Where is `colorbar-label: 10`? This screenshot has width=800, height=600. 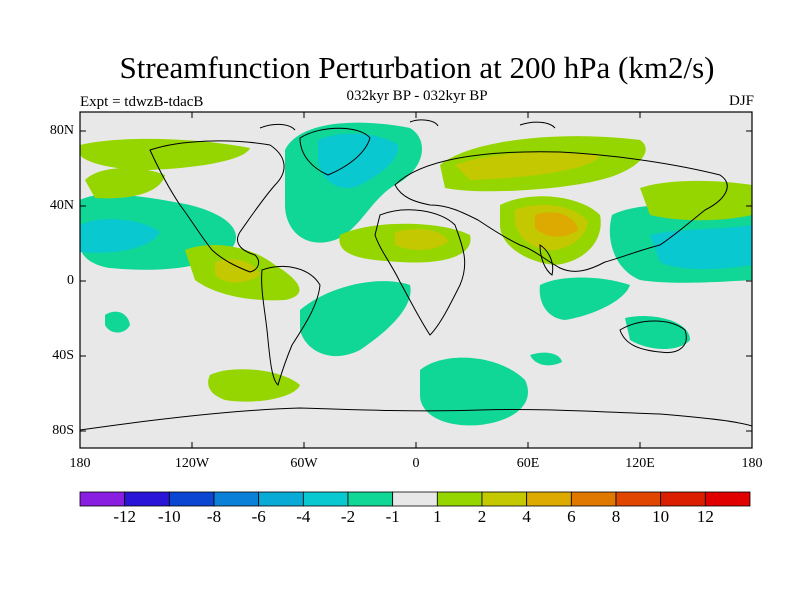
colorbar-label: 10 is located at coordinates (661, 516).